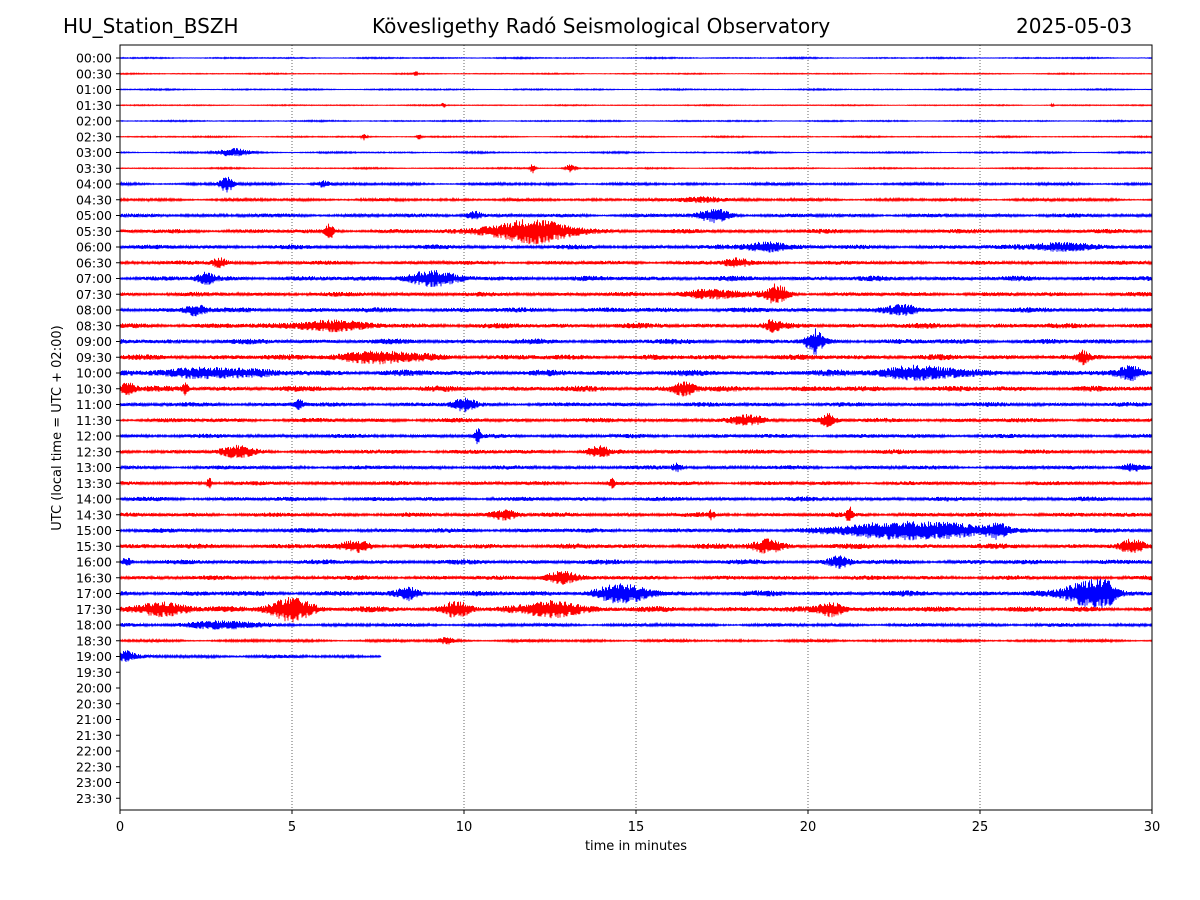 The width and height of the screenshot is (1200, 900). What do you see at coordinates (94, 136) in the screenshot?
I see `y-tick-label: 02:30` at bounding box center [94, 136].